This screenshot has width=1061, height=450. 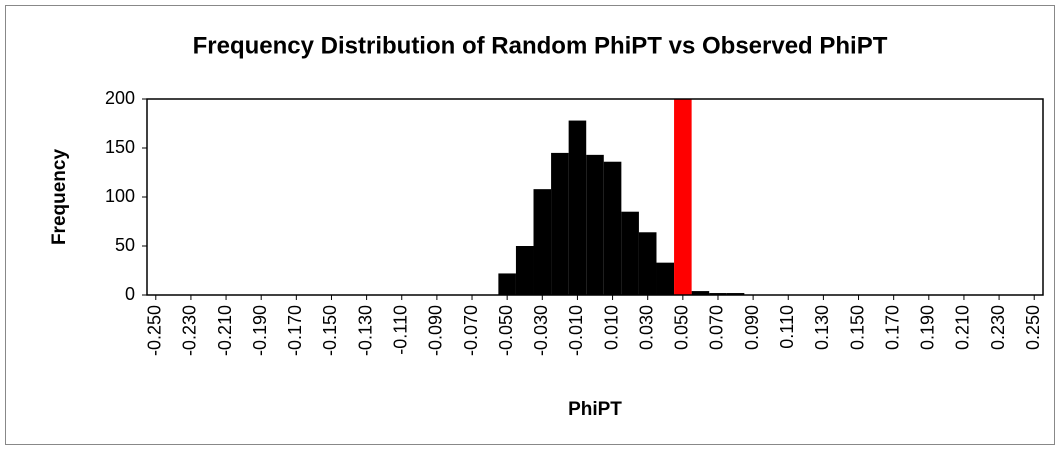 I want to click on x-tick-label: -0.090, so click(x=436, y=330).